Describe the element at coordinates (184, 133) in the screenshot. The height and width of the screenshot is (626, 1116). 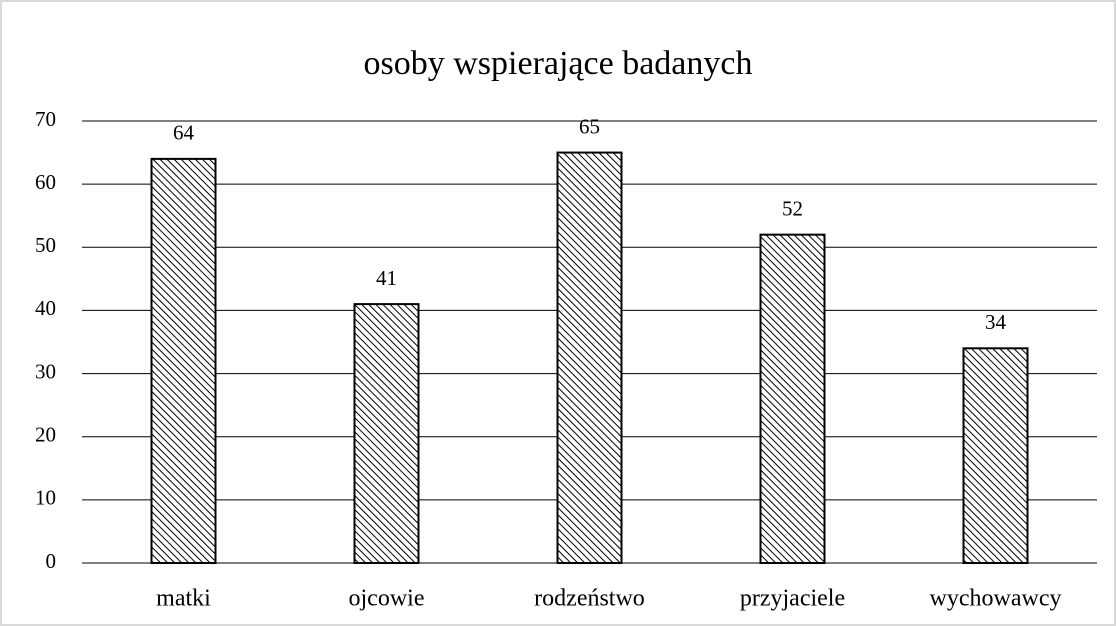
I see `data-label: 64` at that location.